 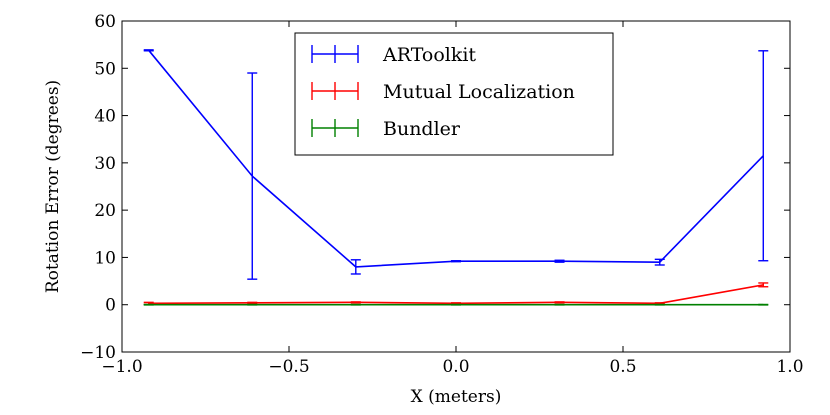 What do you see at coordinates (121, 367) in the screenshot?
I see `x-tick-label: −1.0` at bounding box center [121, 367].